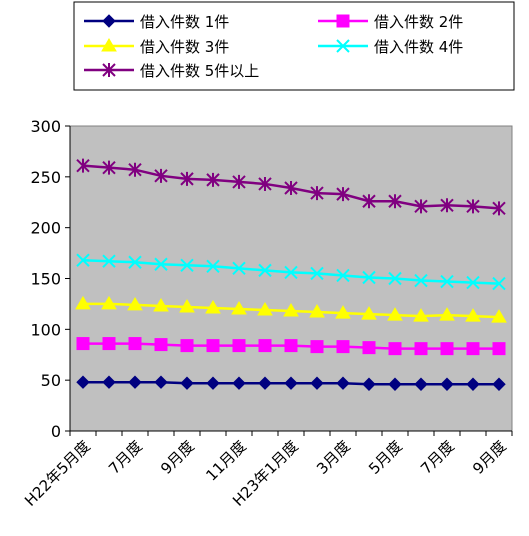 The width and height of the screenshot is (529, 536). What do you see at coordinates (56, 431) in the screenshot?
I see `y-tick-label: 0` at bounding box center [56, 431].